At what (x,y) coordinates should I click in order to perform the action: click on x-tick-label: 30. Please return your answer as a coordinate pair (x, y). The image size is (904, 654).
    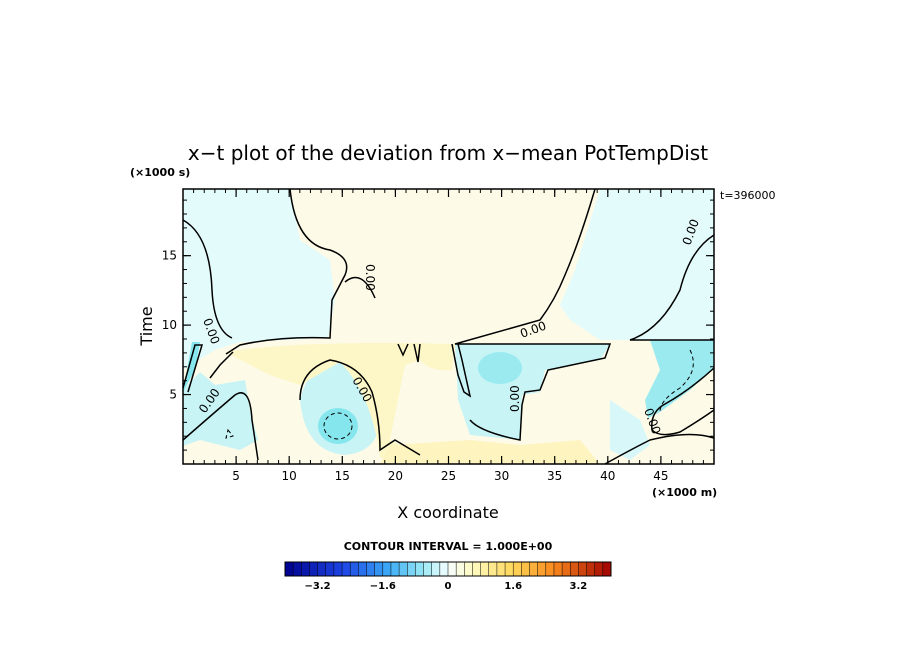
    Looking at the image, I should click on (501, 476).